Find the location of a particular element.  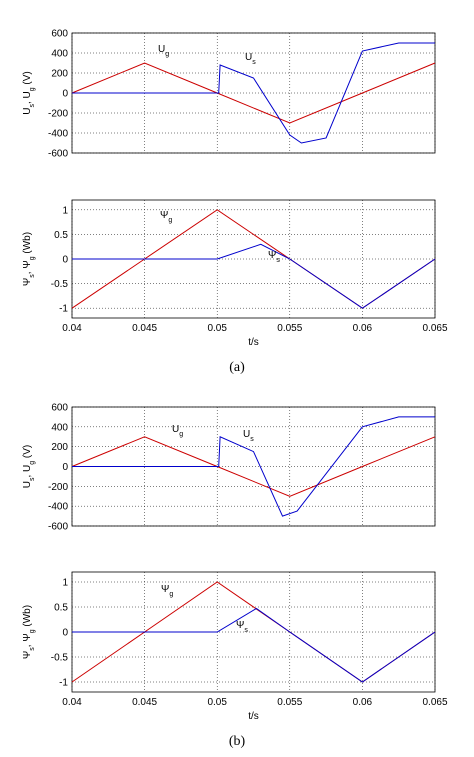

chart-3: 600 400 200 0 -200 -400 -600 Us, Ug (V) Ug Us is located at coordinates (229, 468).